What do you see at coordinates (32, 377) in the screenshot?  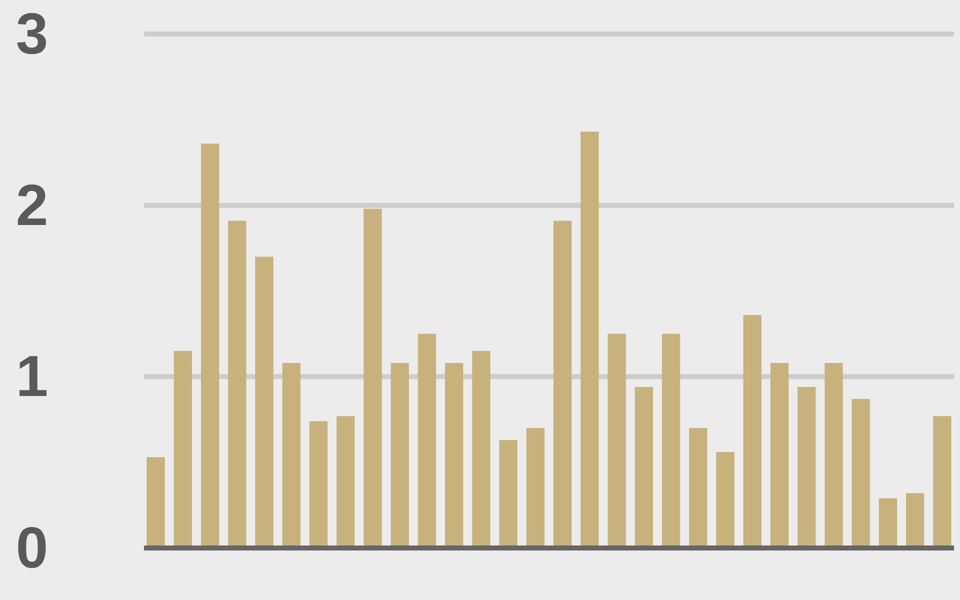 I see `y-tick-label: 1` at bounding box center [32, 377].